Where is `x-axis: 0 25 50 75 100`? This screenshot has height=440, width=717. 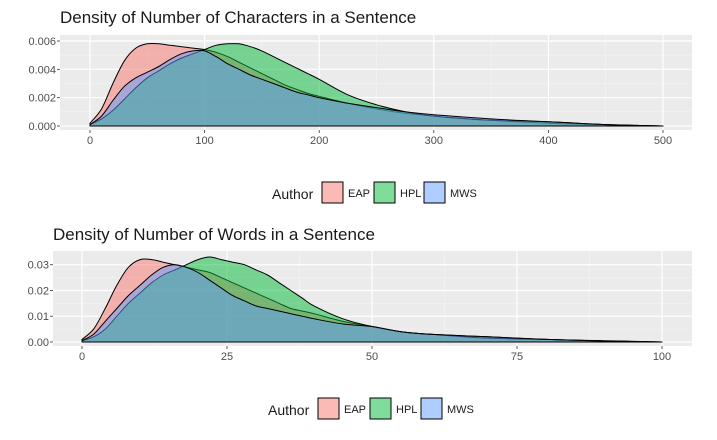
x-axis: 0 25 50 75 100 is located at coordinates (375, 354).